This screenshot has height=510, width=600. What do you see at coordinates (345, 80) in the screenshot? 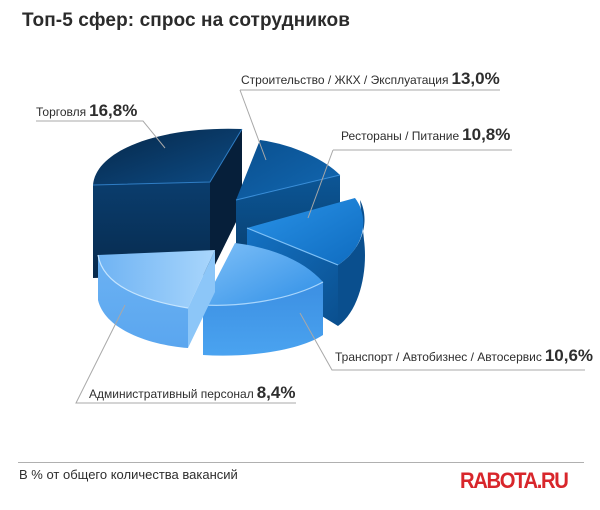
I see `label-name: Строительство / ЖКХ / Эксплуатация` at bounding box center [345, 80].